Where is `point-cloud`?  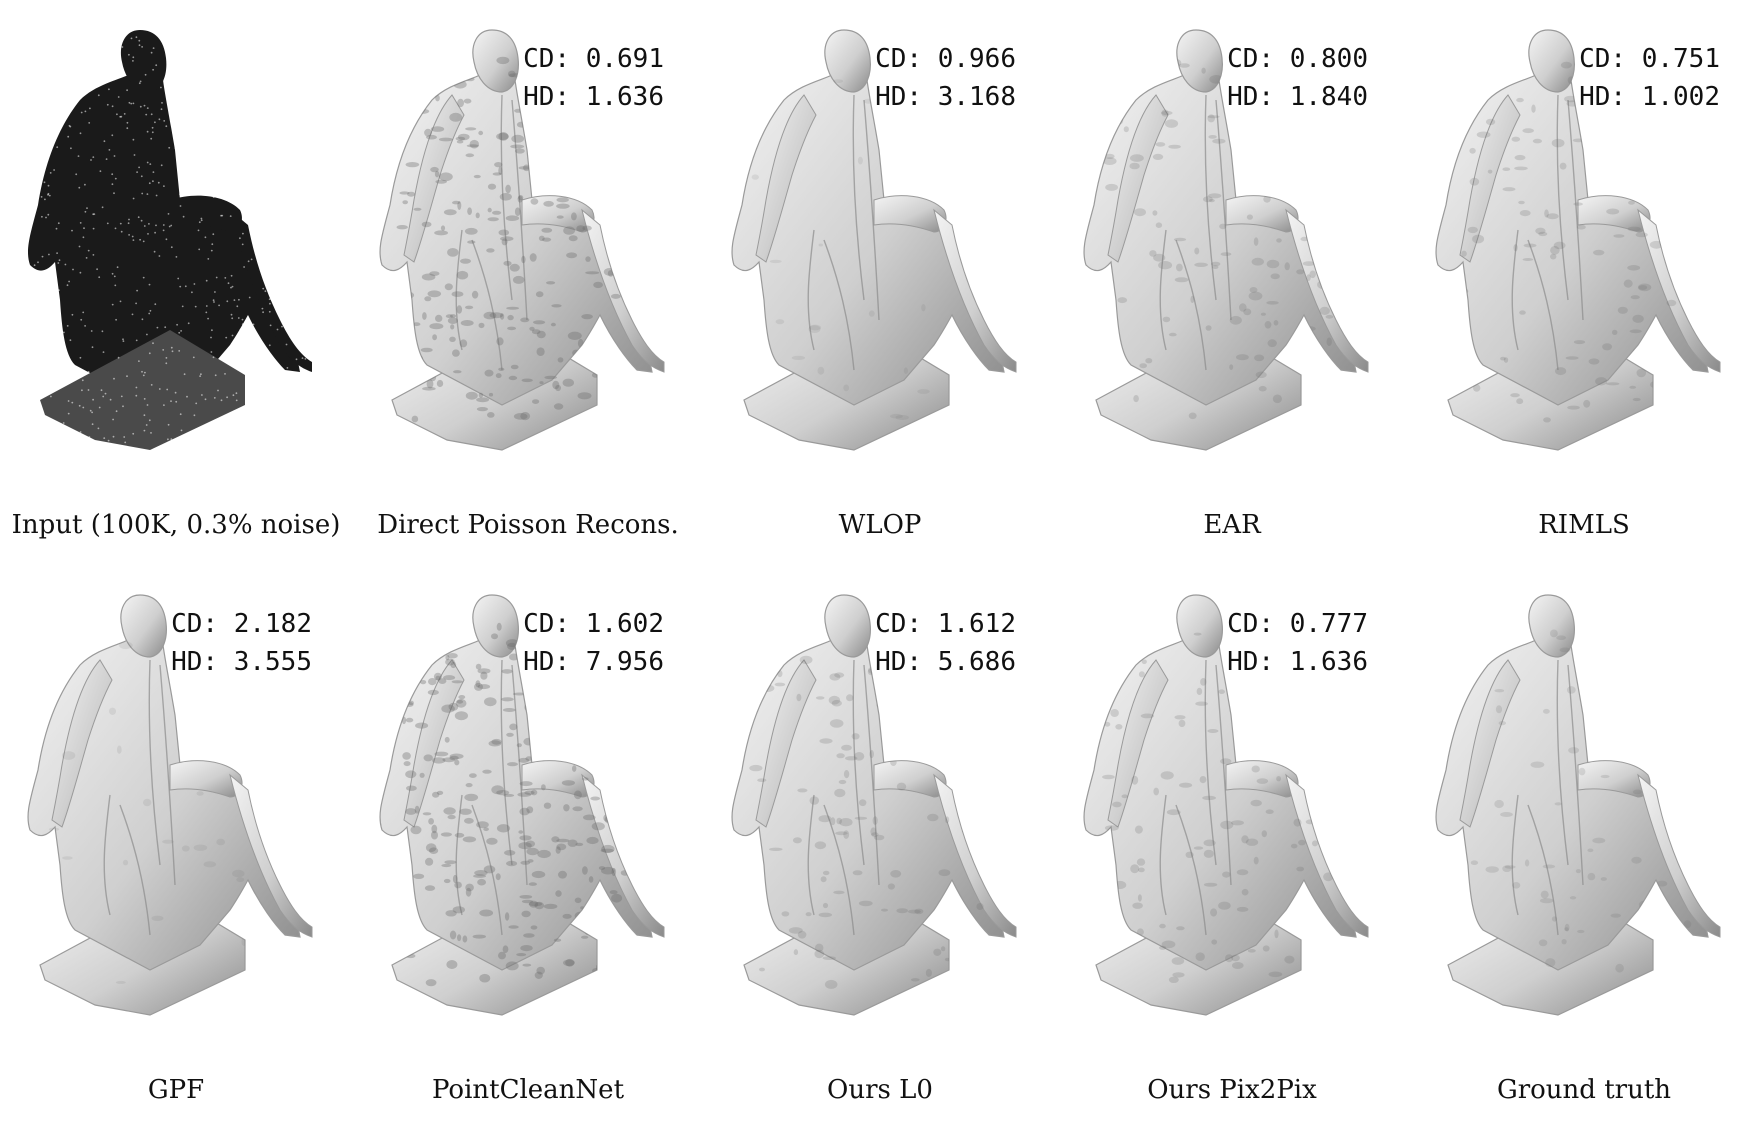 point-cloud is located at coordinates (169, 240).